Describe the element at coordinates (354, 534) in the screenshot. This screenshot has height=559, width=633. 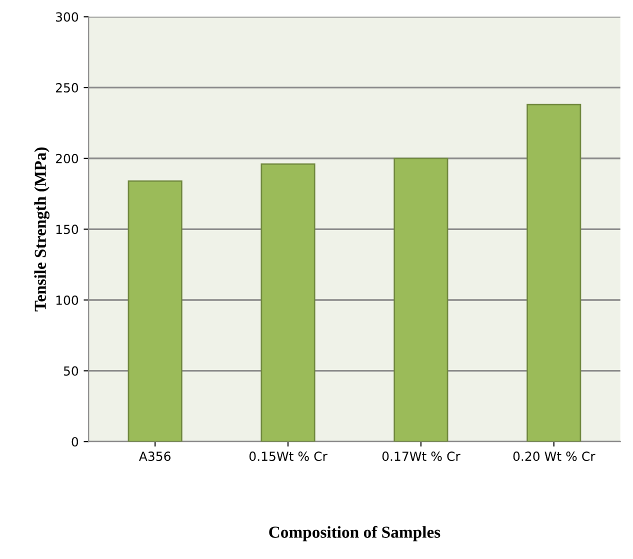
I see `x-axis-title: Composition of Samples` at that location.